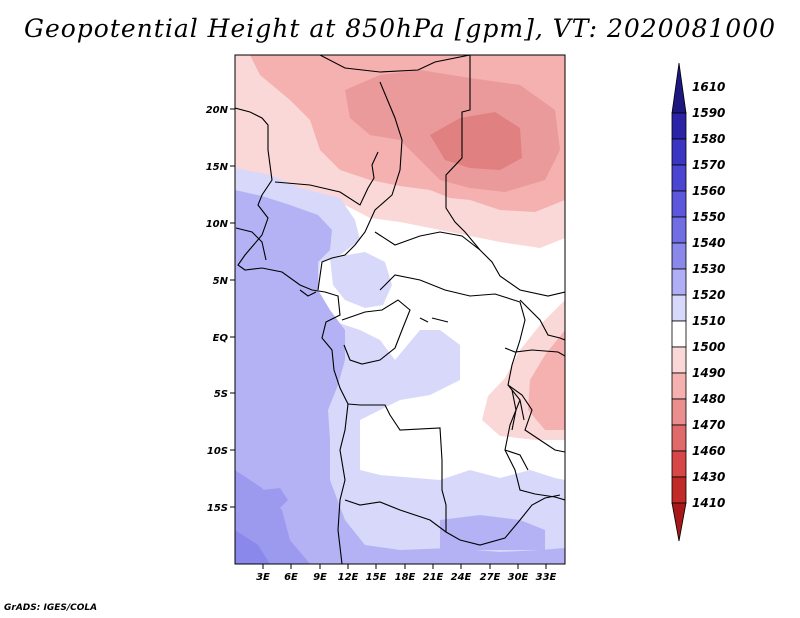  Describe the element at coordinates (708, 217) in the screenshot. I see `colorbar-label: 1550` at that location.